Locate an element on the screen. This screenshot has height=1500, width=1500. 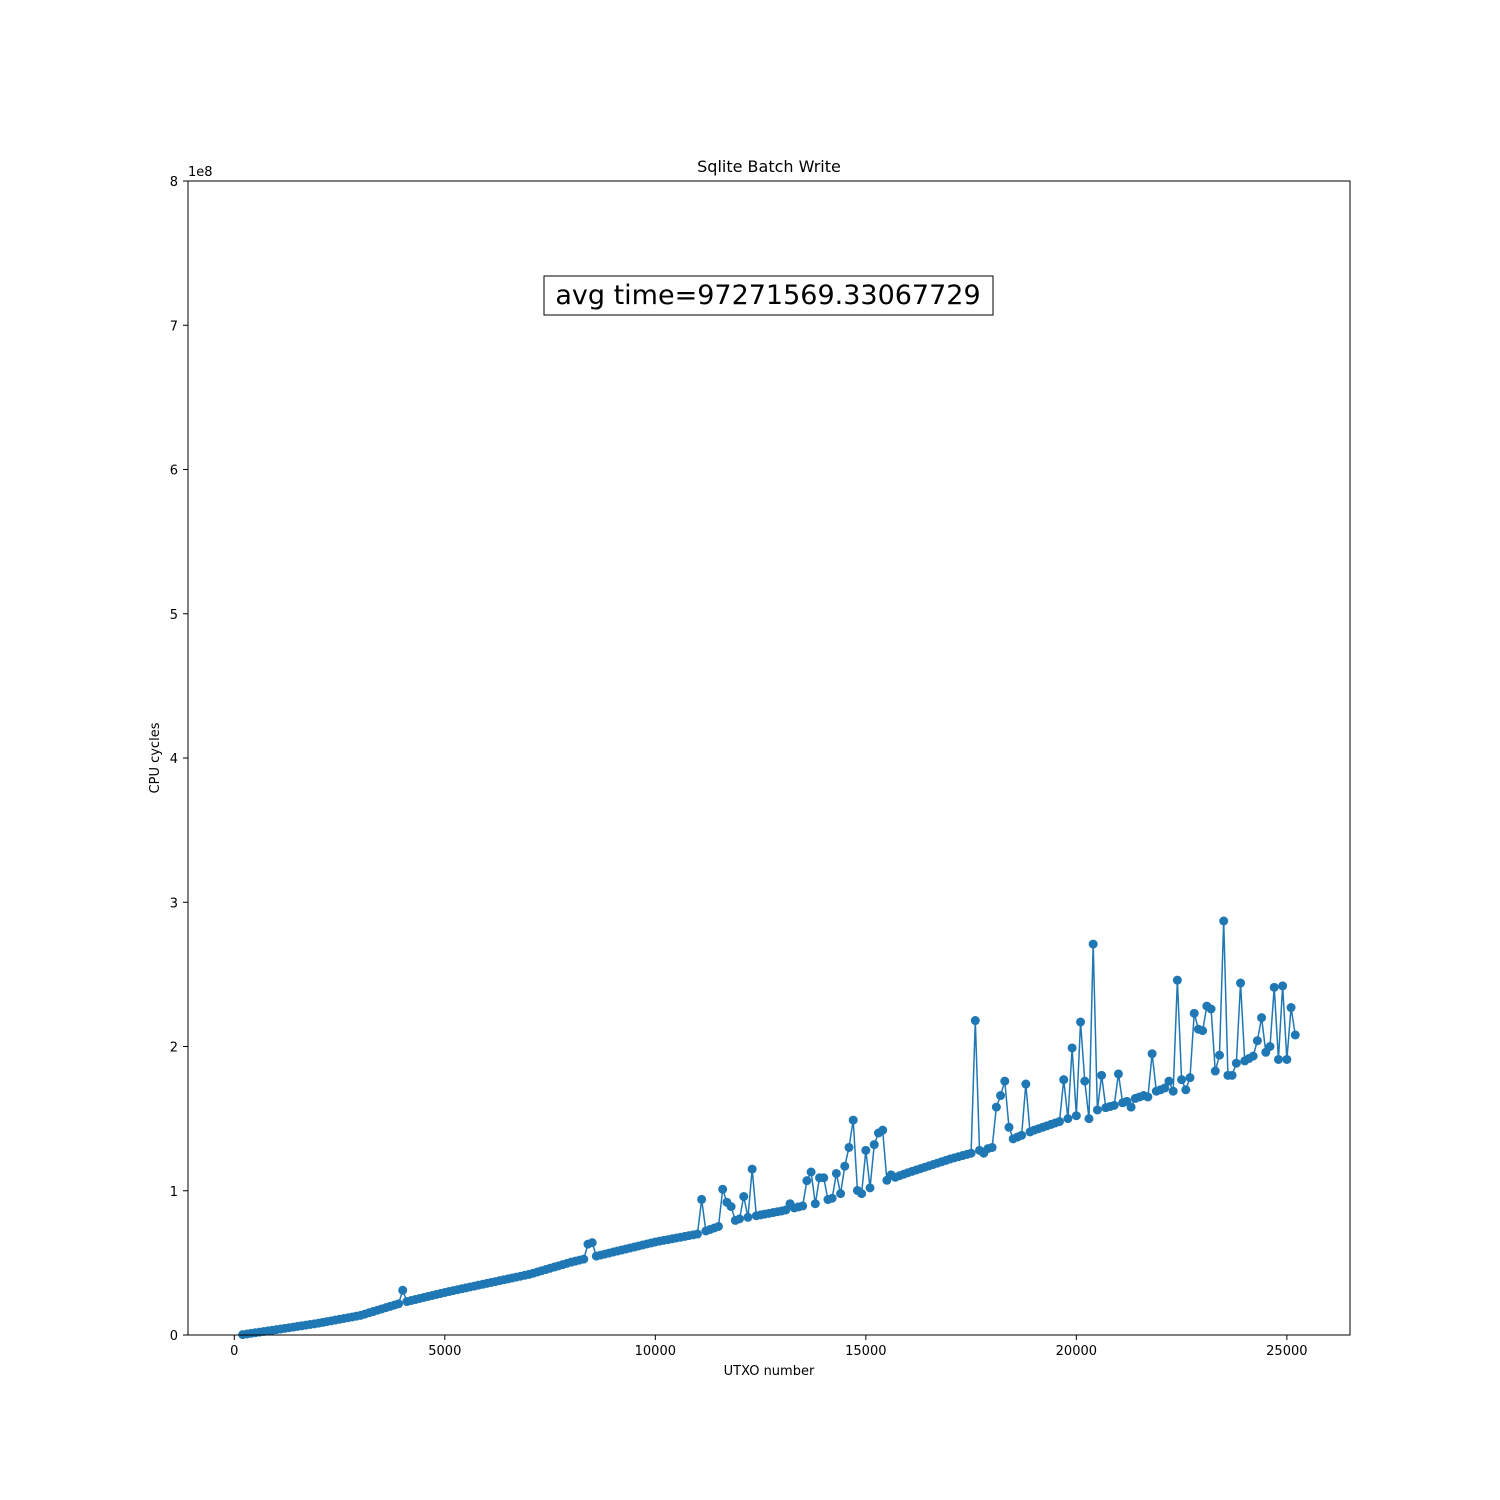
x-tick-label: 5000 is located at coordinates (444, 1351).